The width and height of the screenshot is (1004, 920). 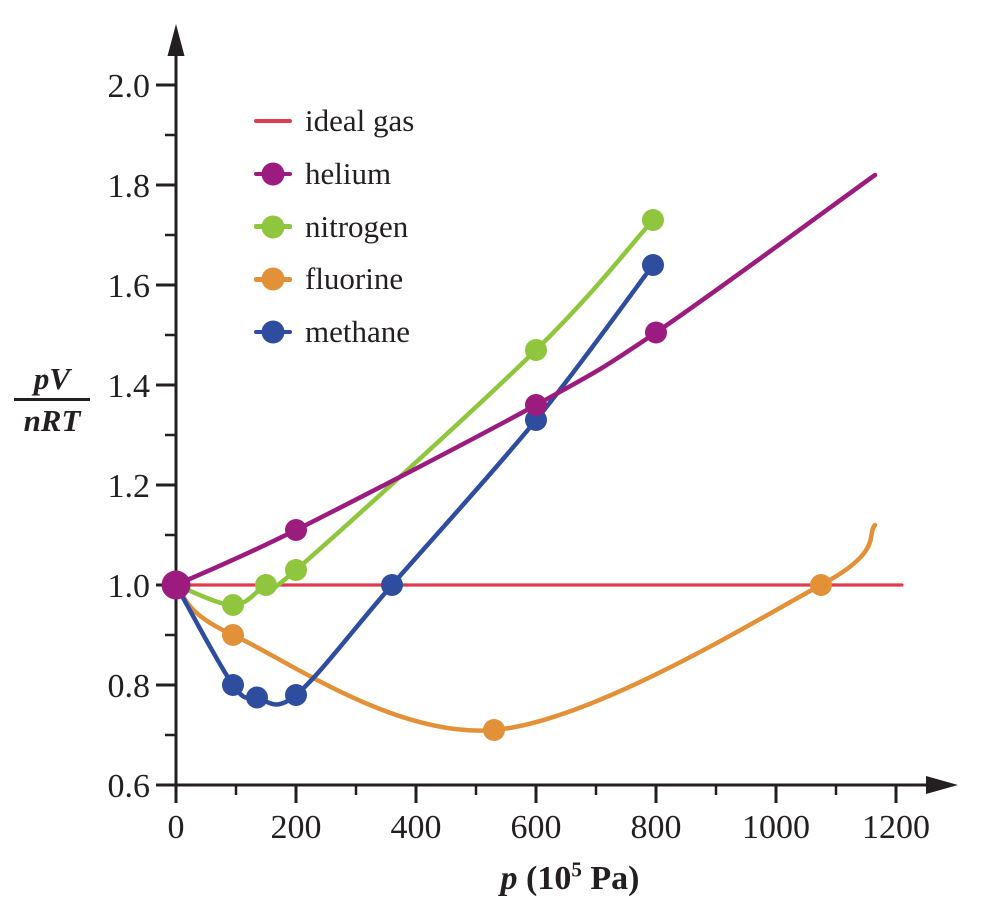 I want to click on legend-swatch-methane, so click(x=273, y=332).